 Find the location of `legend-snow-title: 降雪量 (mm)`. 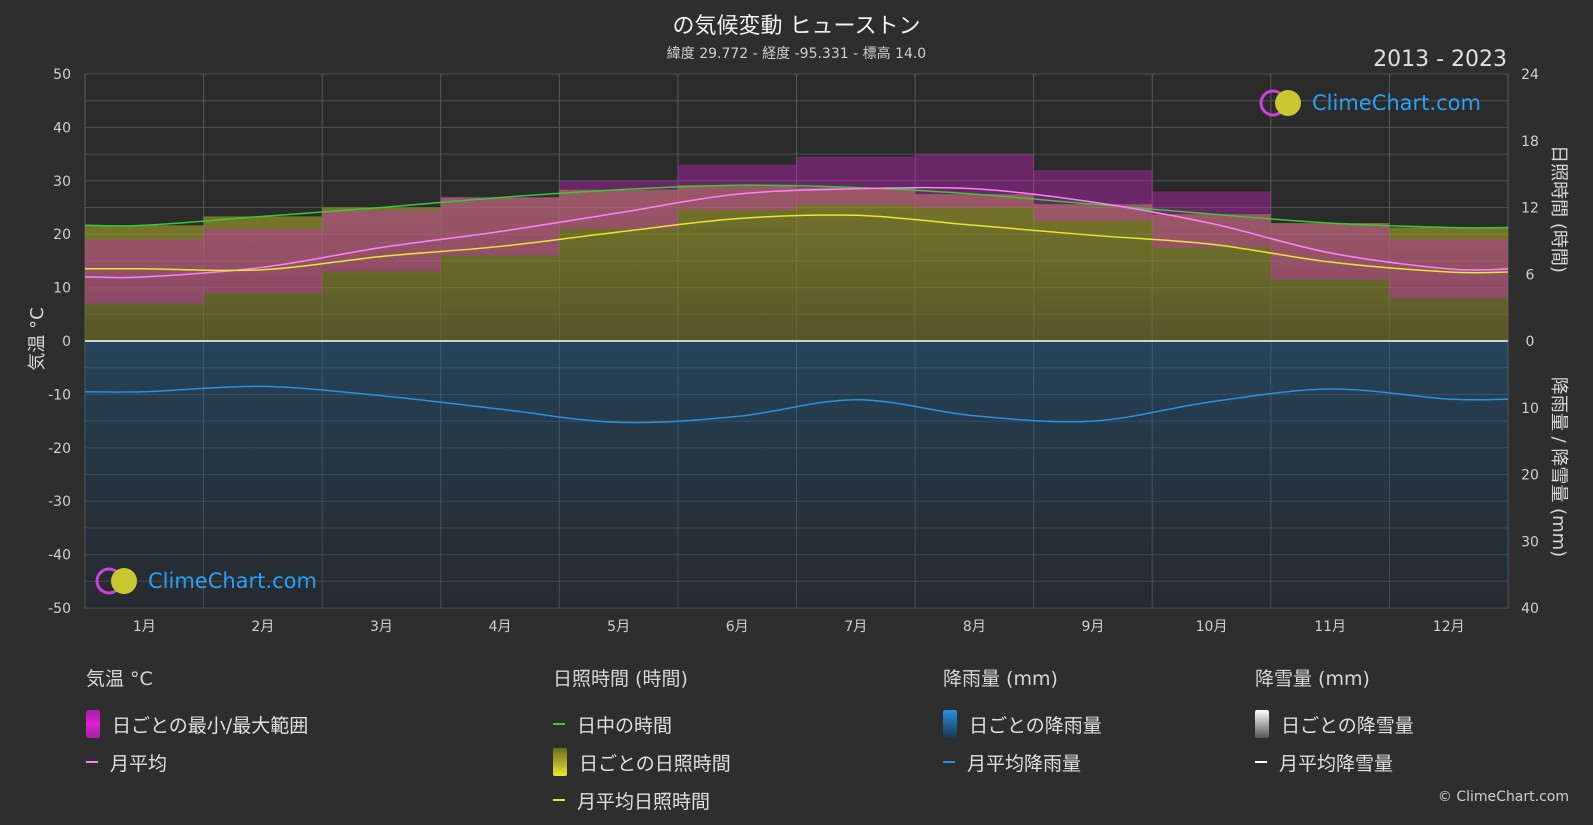

legend-snow-title: 降雪量 (mm) is located at coordinates (1312, 679).